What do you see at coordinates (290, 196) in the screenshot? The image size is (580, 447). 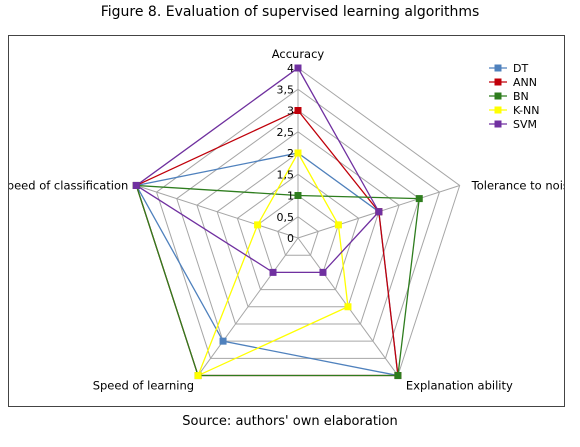 I see `tick-label: 1` at bounding box center [290, 196].